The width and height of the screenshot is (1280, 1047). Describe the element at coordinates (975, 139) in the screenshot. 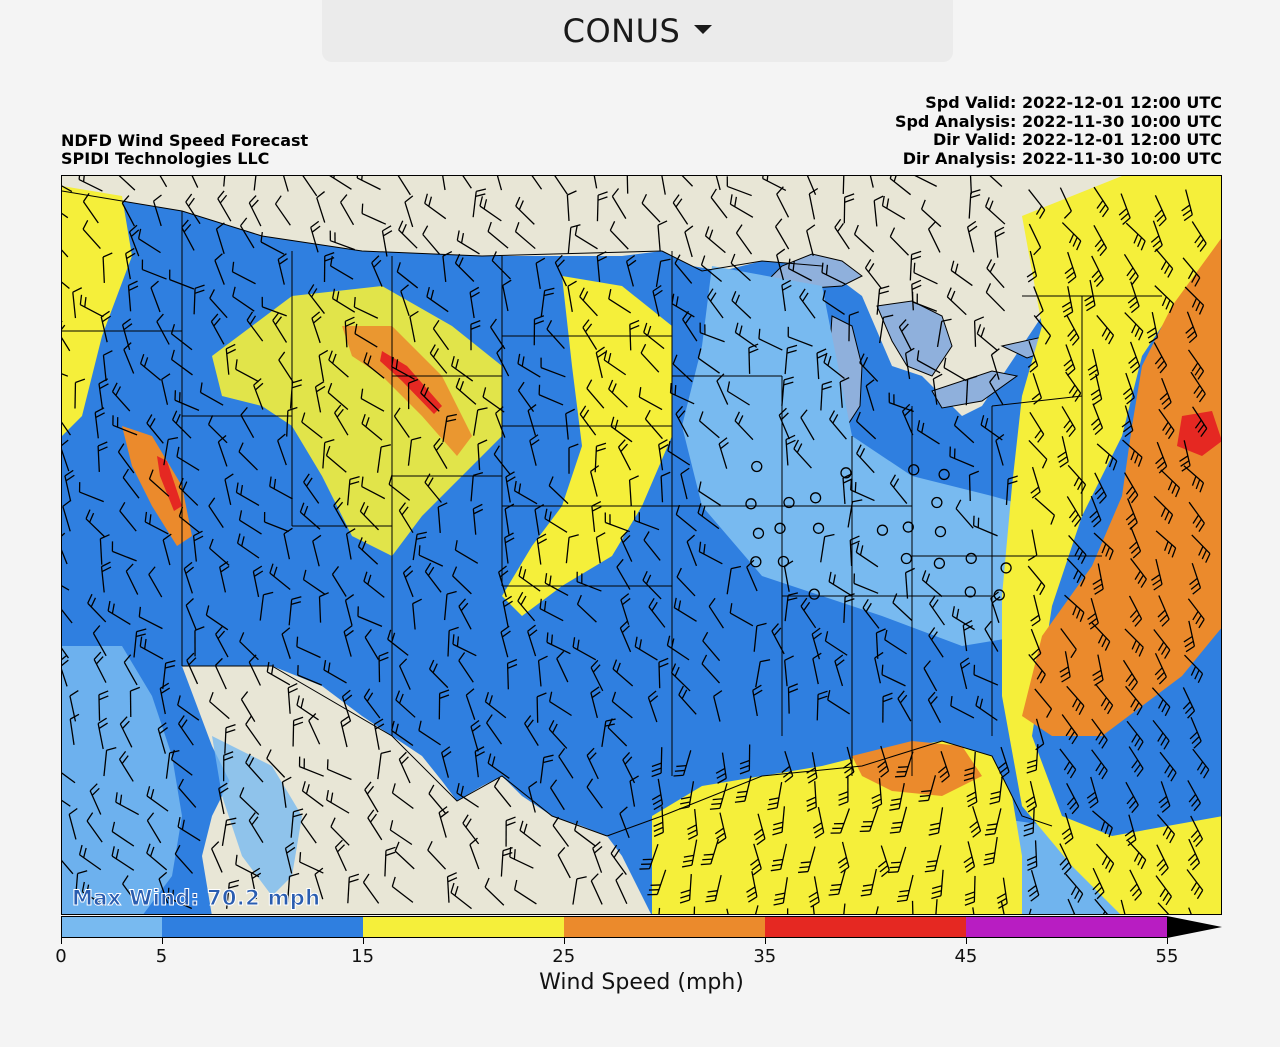

I see `meta-key: Dir Valid:` at that location.